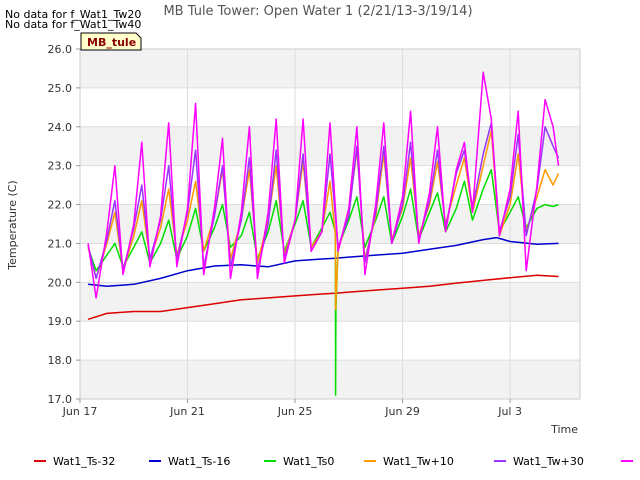  Describe the element at coordinates (60, 243) in the screenshot. I see `y-tick-label: 21.0` at that location.